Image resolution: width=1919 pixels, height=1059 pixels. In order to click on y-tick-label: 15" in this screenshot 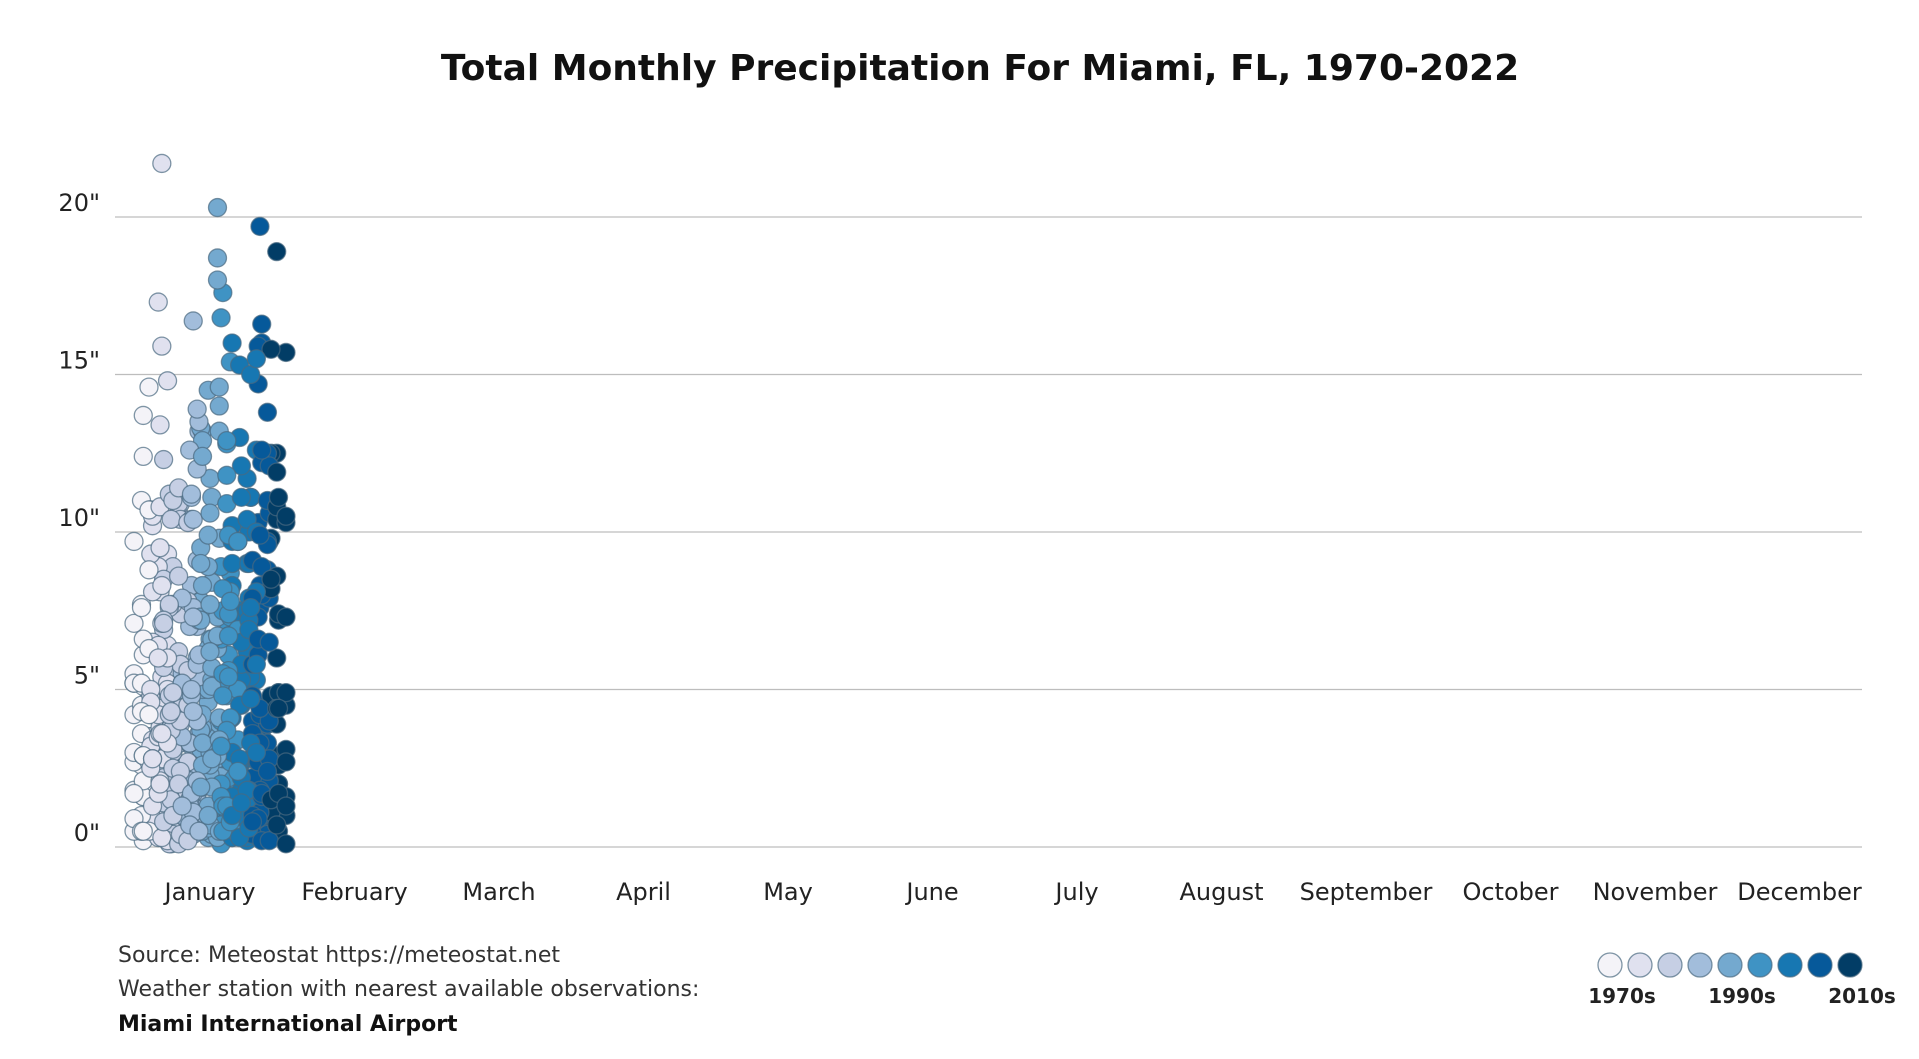, I will do `click(79, 361)`.